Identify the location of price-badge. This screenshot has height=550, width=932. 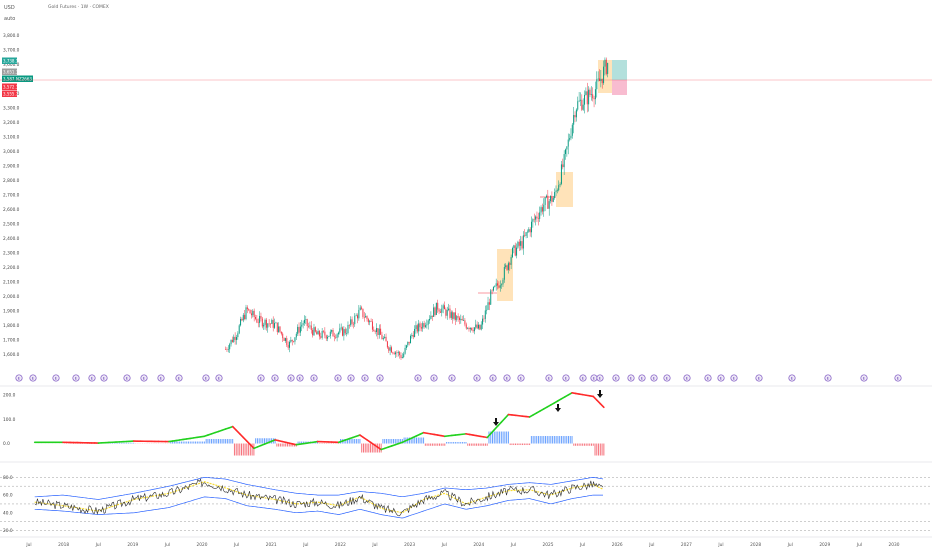
(9, 86).